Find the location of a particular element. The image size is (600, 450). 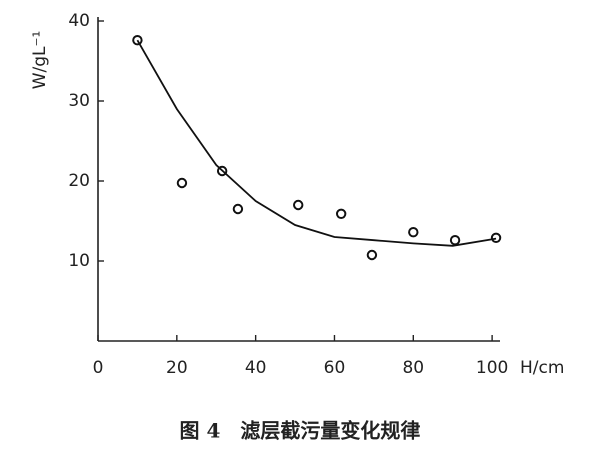

chart-caption: 图 4 滤层截污量变化规律 is located at coordinates (300, 431).